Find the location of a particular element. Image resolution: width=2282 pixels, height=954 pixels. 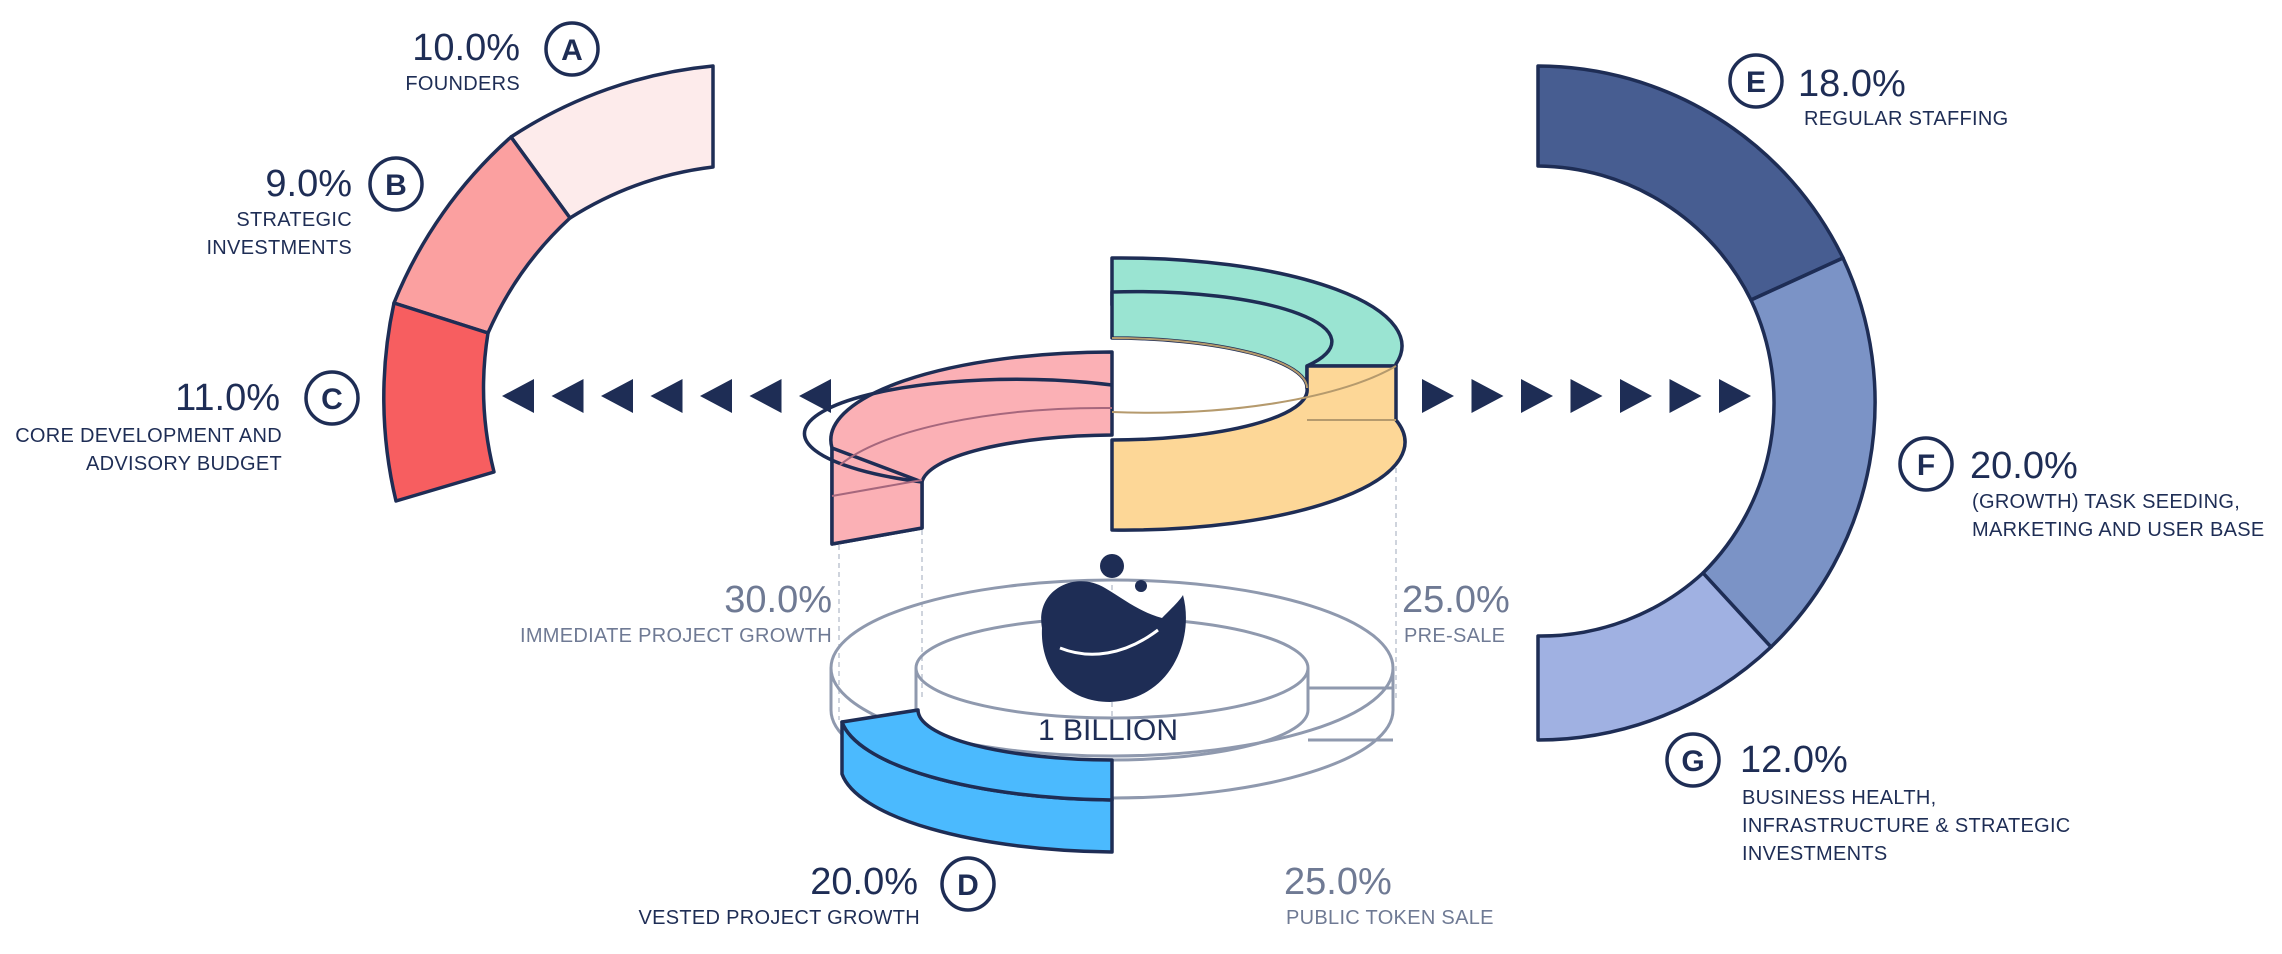

svg-text: STRATEGIC is located at coordinates (294, 220).